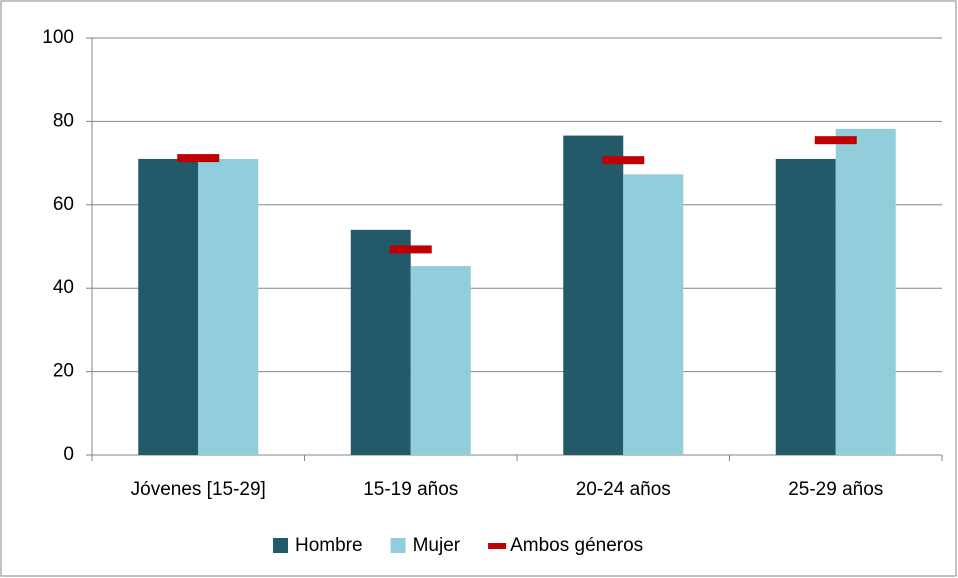 This screenshot has width=958, height=578. Describe the element at coordinates (68, 454) in the screenshot. I see `y-tick-label: 0` at that location.